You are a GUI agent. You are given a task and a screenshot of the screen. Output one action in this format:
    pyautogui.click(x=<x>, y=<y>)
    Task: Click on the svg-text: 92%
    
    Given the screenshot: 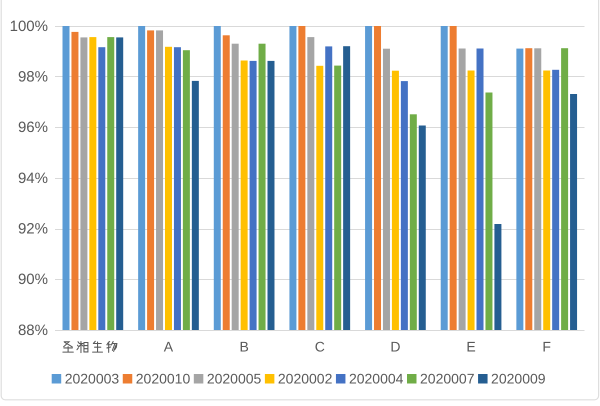 What is the action you would take?
    pyautogui.click(x=33, y=228)
    